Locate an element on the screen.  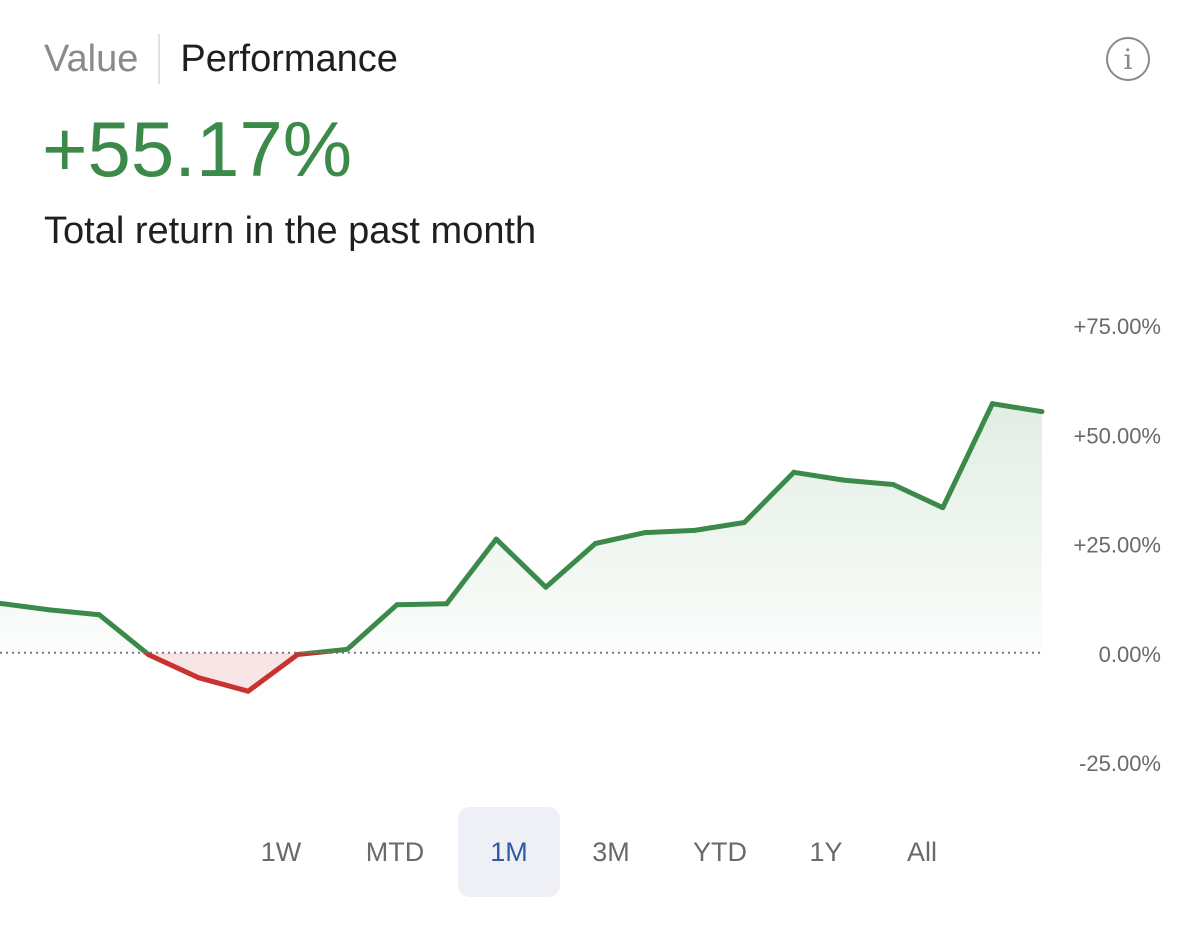
total-return-value: +55.17% is located at coordinates (197, 149).